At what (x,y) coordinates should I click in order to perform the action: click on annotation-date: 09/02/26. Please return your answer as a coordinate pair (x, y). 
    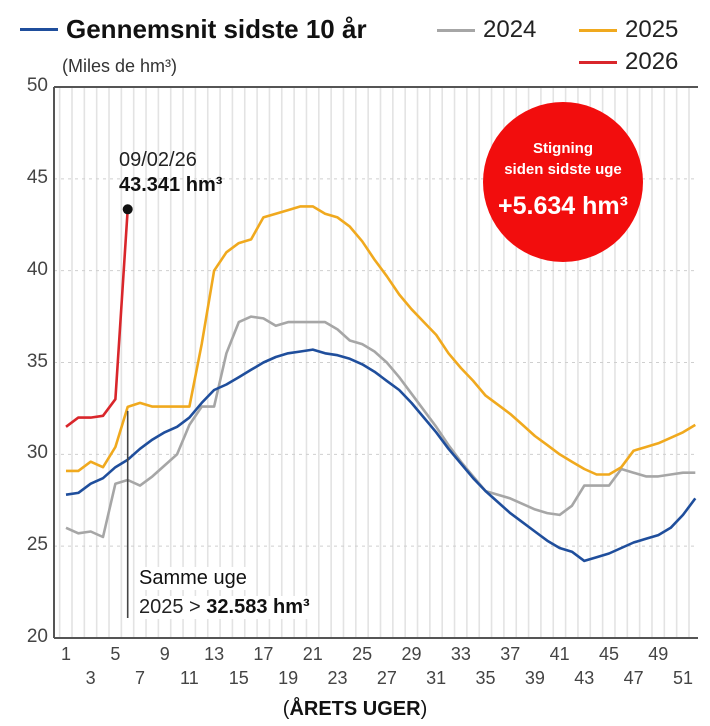
    Looking at the image, I should click on (158, 160).